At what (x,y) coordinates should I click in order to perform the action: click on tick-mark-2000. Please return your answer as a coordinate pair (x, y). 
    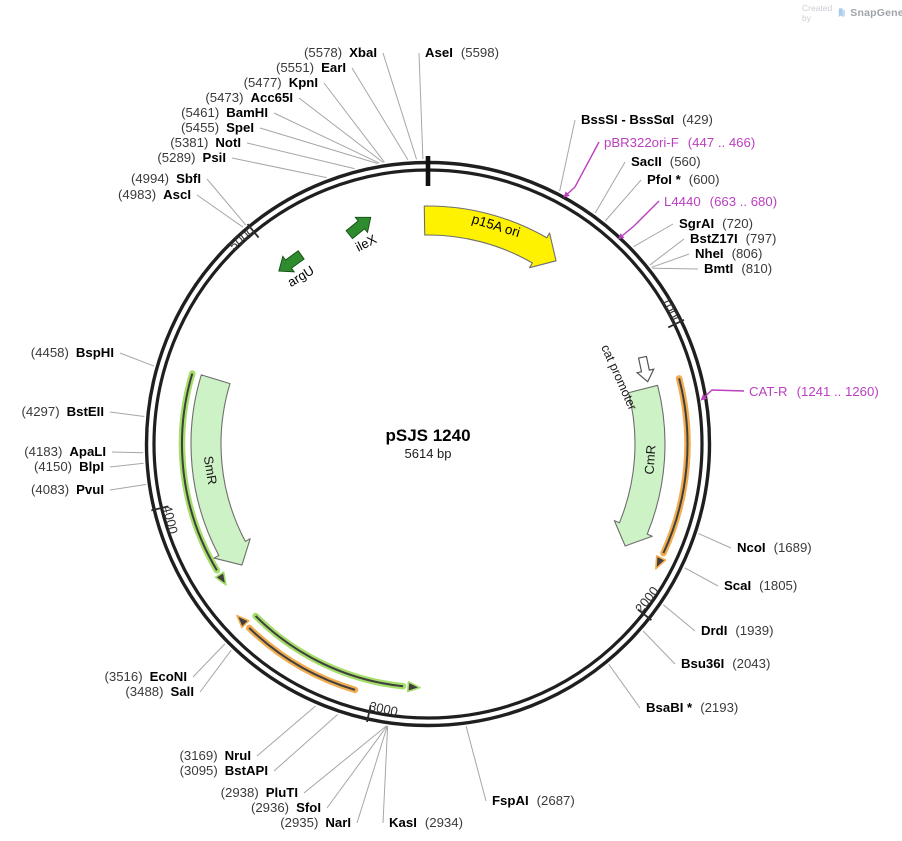
    Looking at the image, I should click on (644, 614).